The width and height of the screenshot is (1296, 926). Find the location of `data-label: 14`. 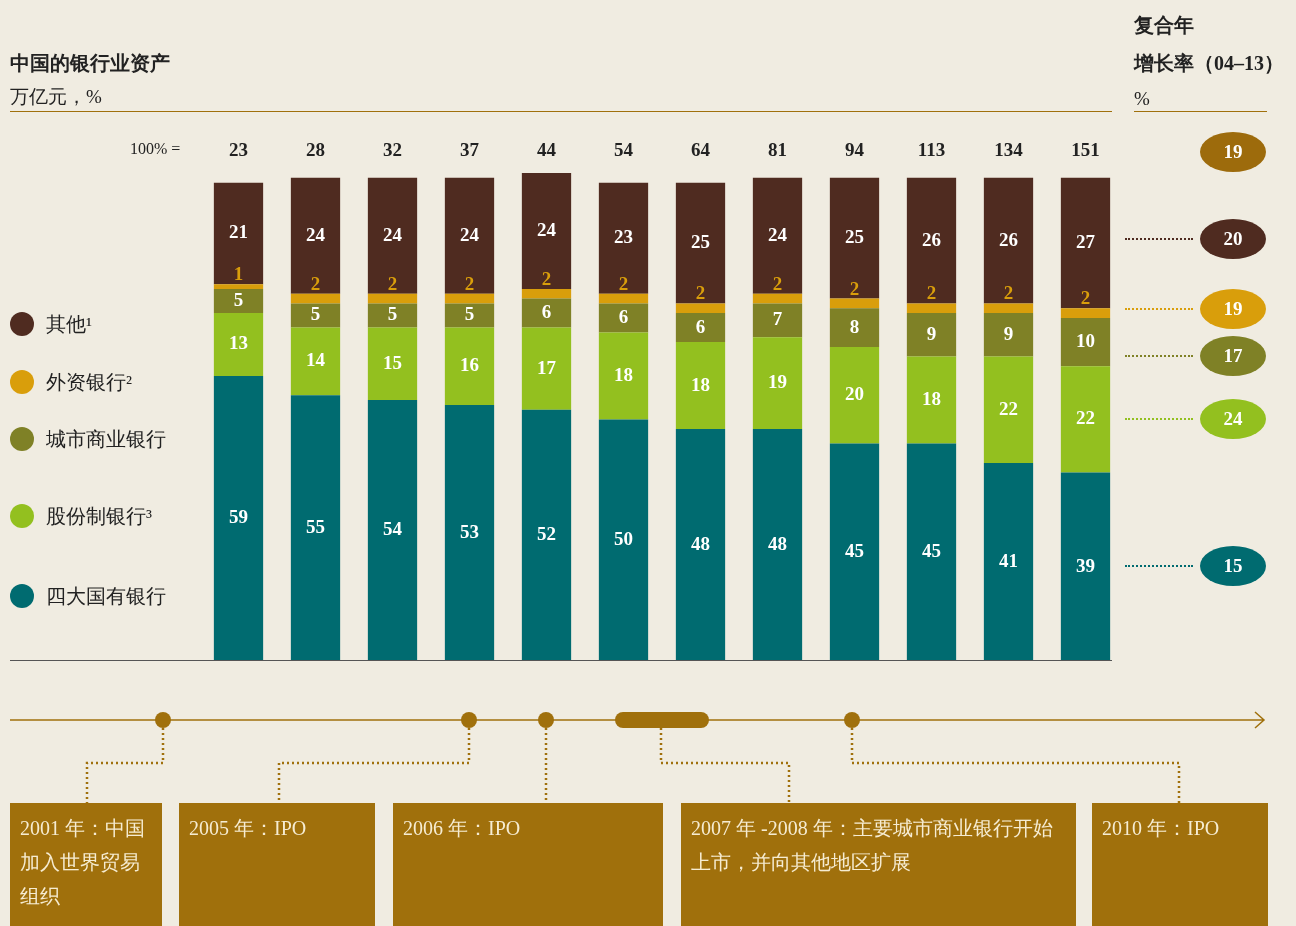

data-label: 14 is located at coordinates (316, 360).